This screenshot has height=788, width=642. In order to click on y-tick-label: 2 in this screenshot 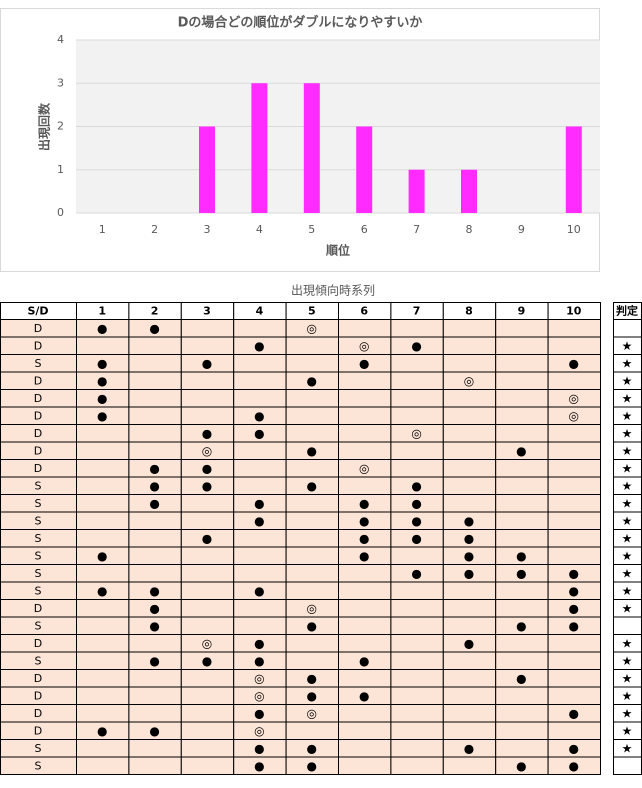, I will do `click(60, 126)`.